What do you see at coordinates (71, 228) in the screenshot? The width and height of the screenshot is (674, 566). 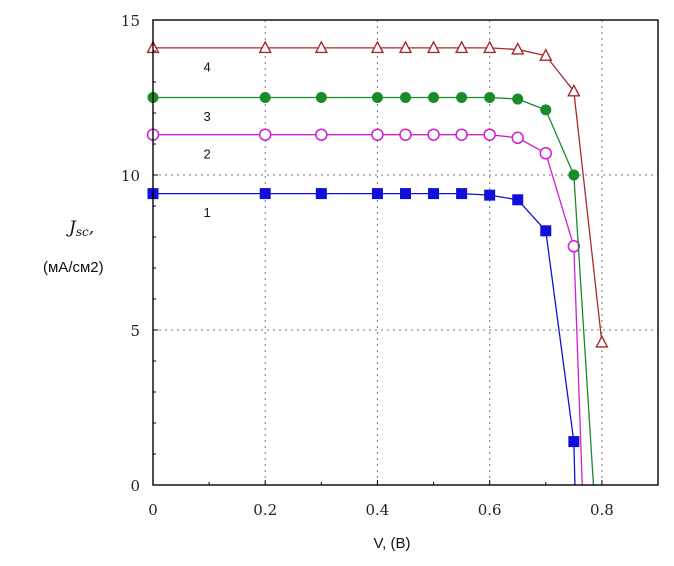 I see `y-axis-symbol-main: J` at bounding box center [71, 228].